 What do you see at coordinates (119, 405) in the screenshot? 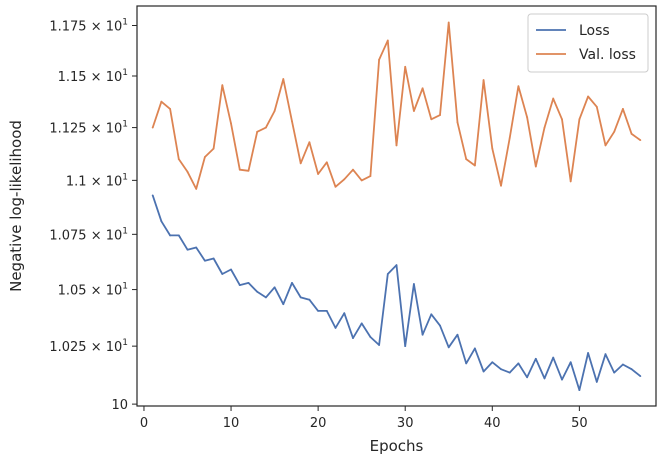
I see `y-tick-label: 10` at bounding box center [119, 405].